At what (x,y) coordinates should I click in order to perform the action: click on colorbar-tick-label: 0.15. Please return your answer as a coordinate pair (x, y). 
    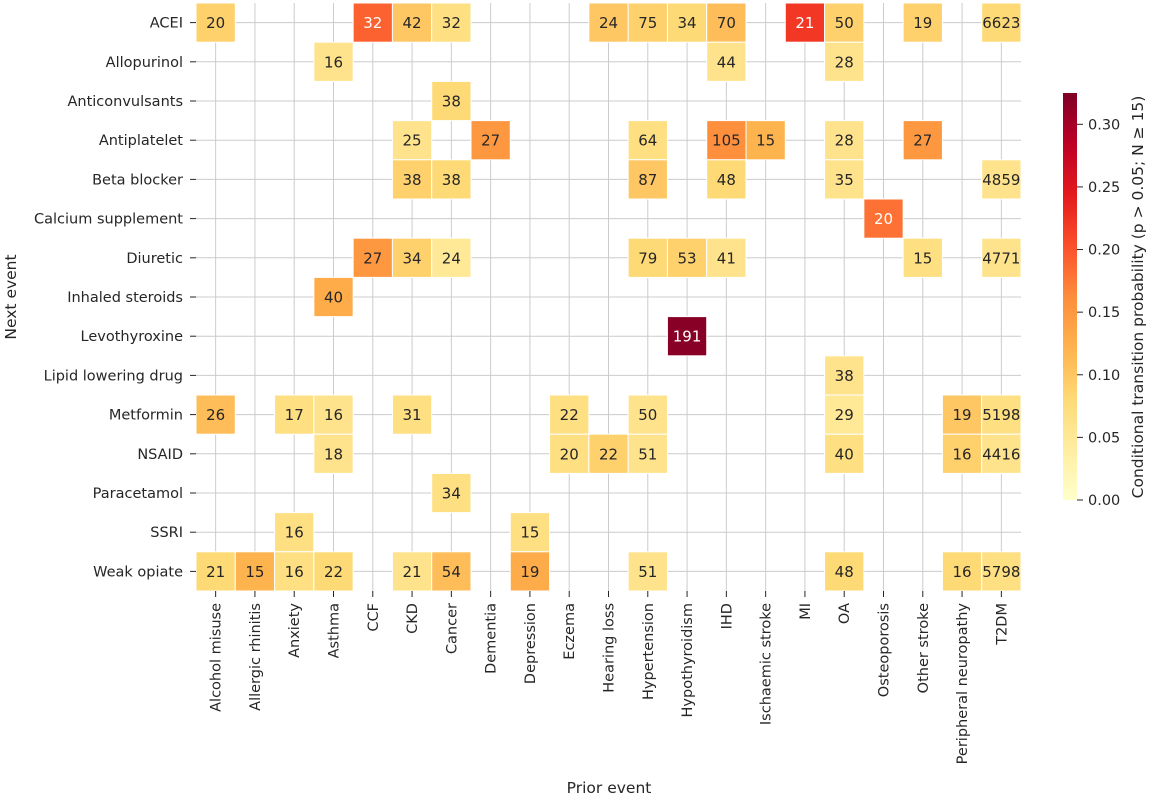
    Looking at the image, I should click on (1104, 313).